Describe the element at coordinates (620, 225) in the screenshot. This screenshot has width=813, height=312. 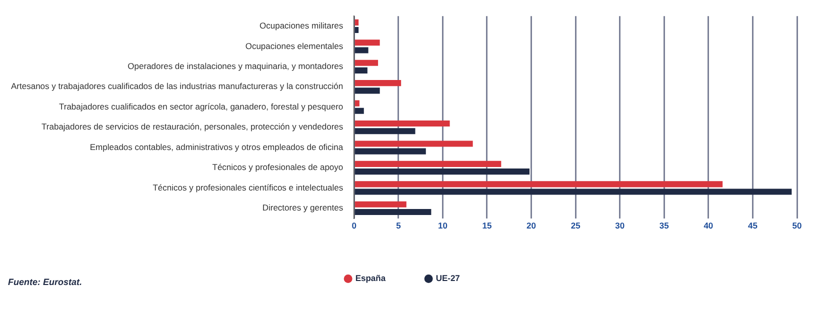
I see `x-tick-label: 30` at that location.